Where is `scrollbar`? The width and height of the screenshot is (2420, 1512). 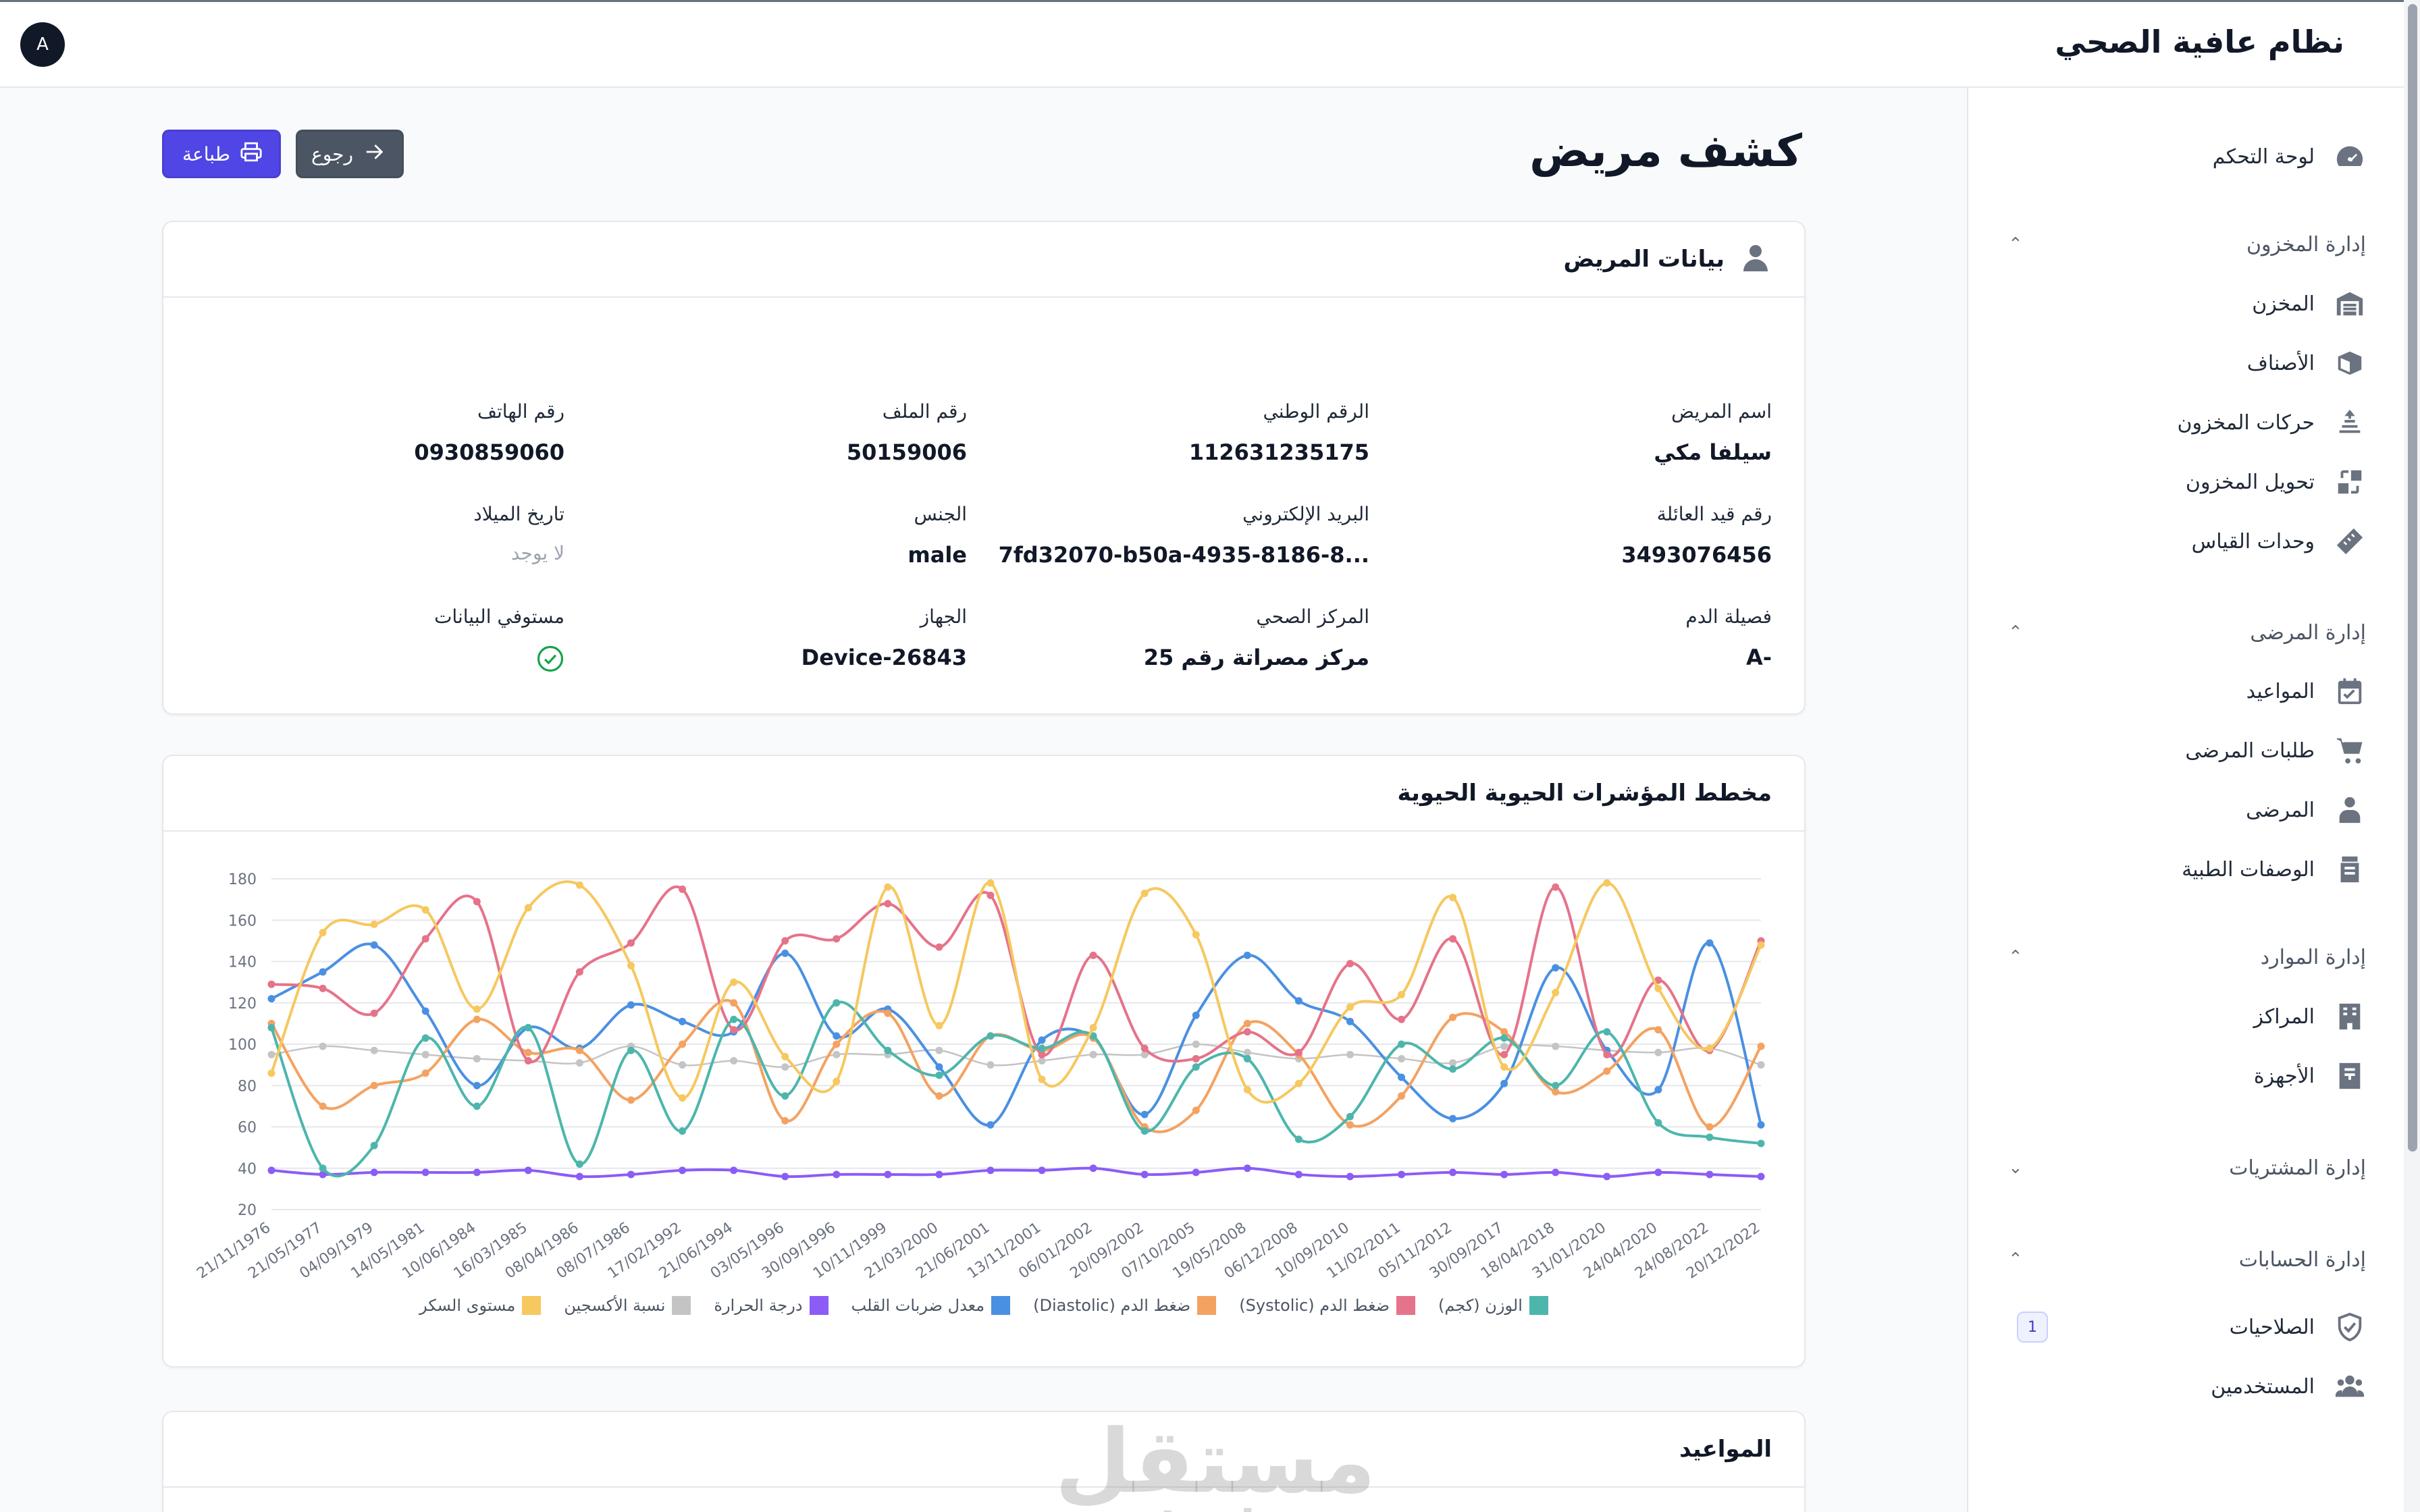 scrollbar is located at coordinates (2412, 756).